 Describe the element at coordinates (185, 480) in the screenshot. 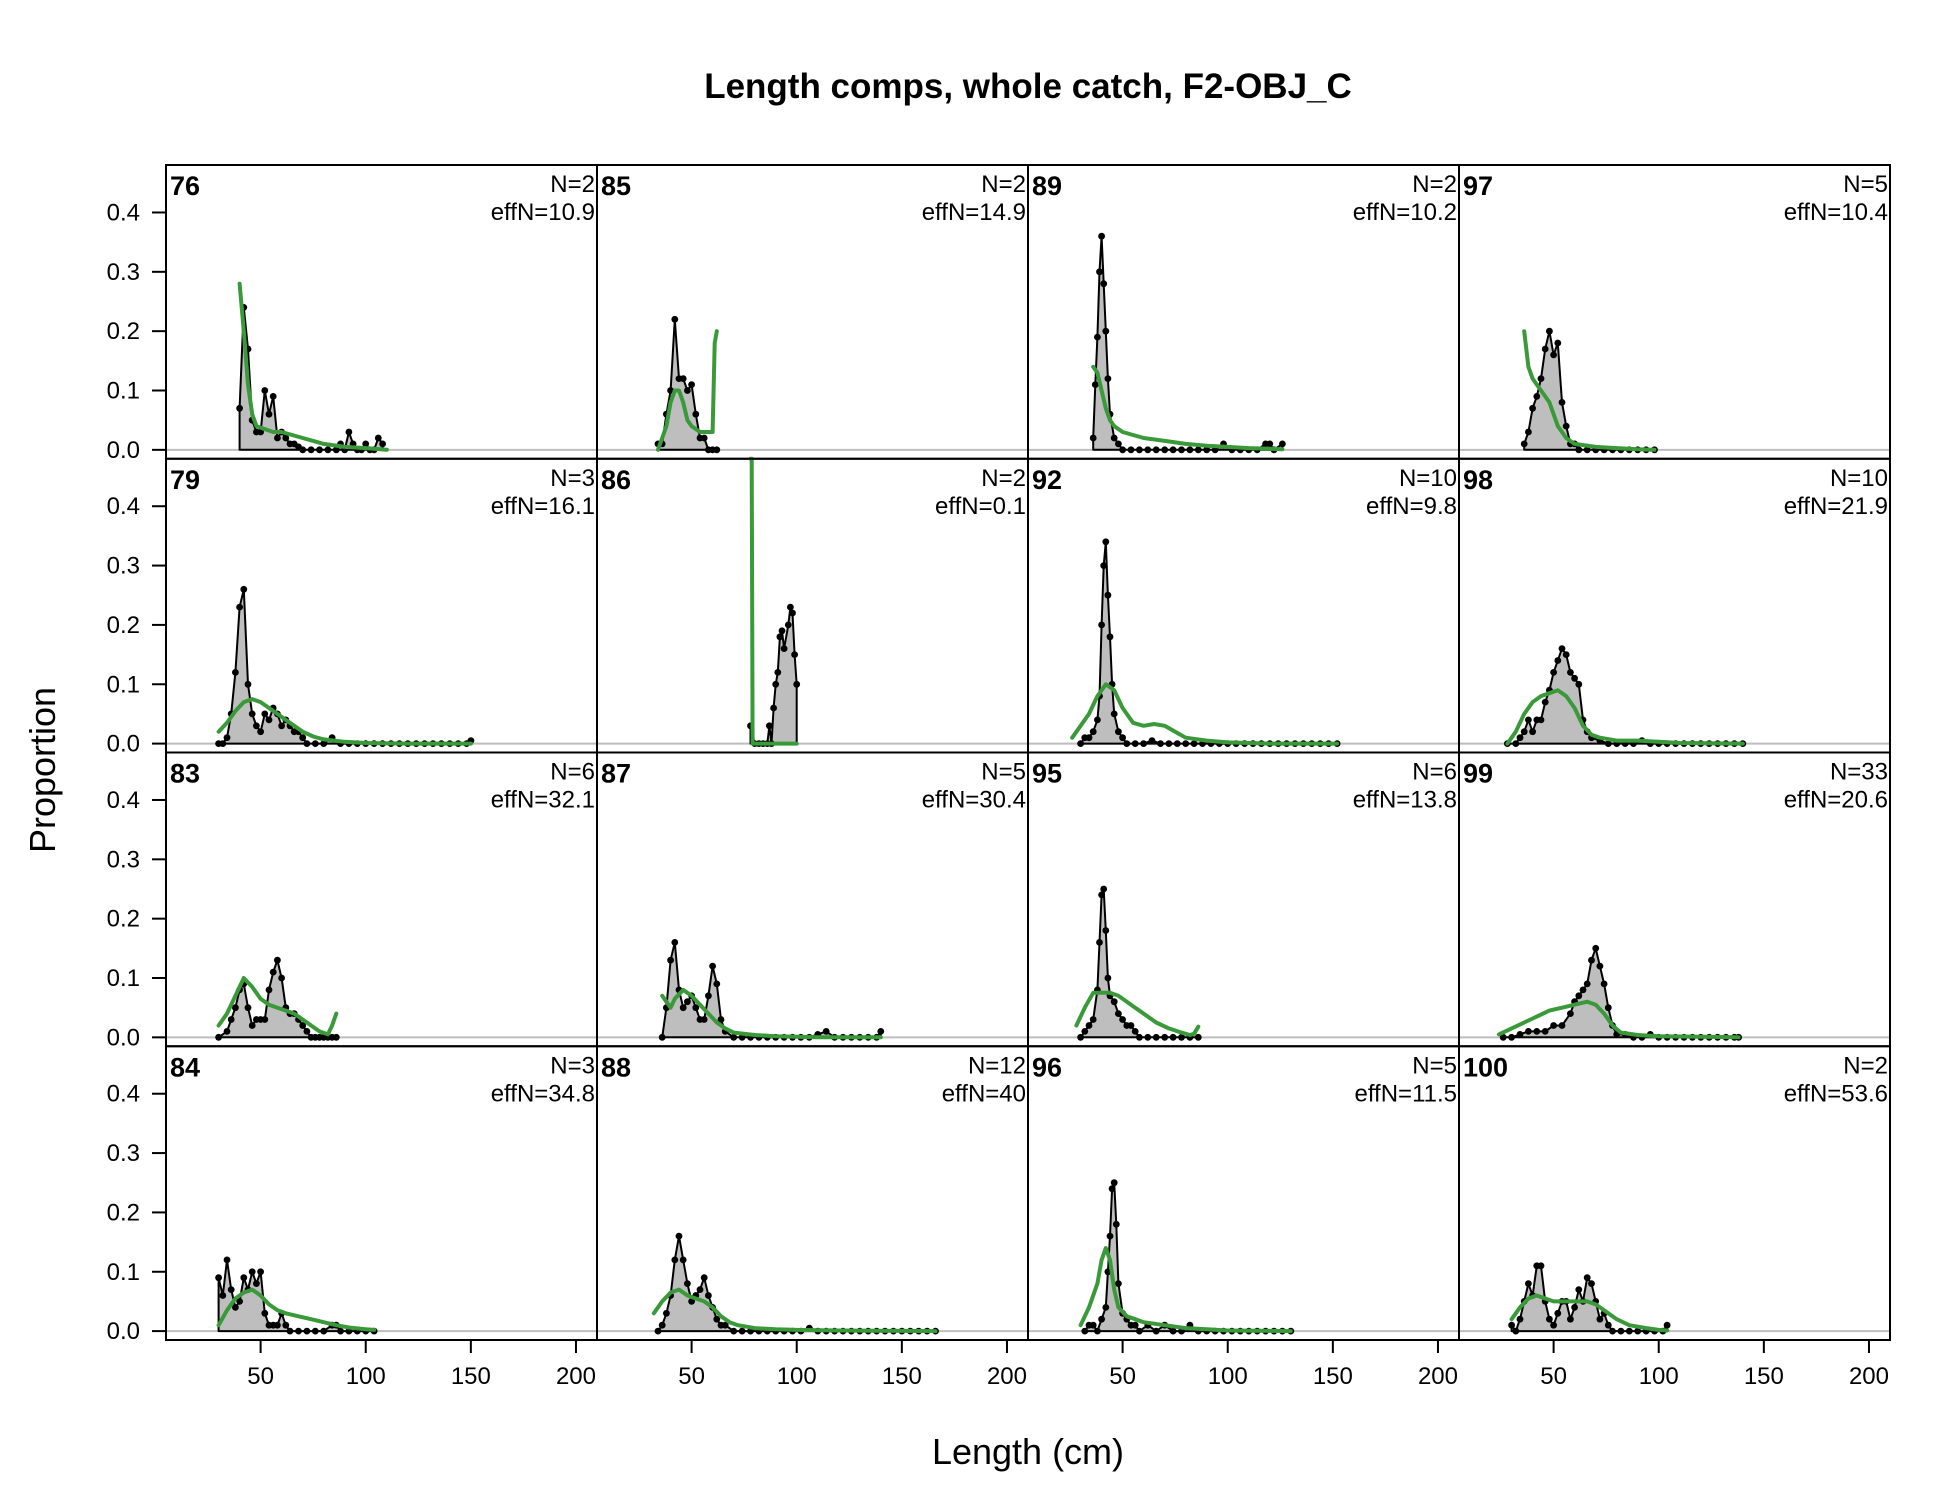

I see `panel-year-label: 79` at that location.